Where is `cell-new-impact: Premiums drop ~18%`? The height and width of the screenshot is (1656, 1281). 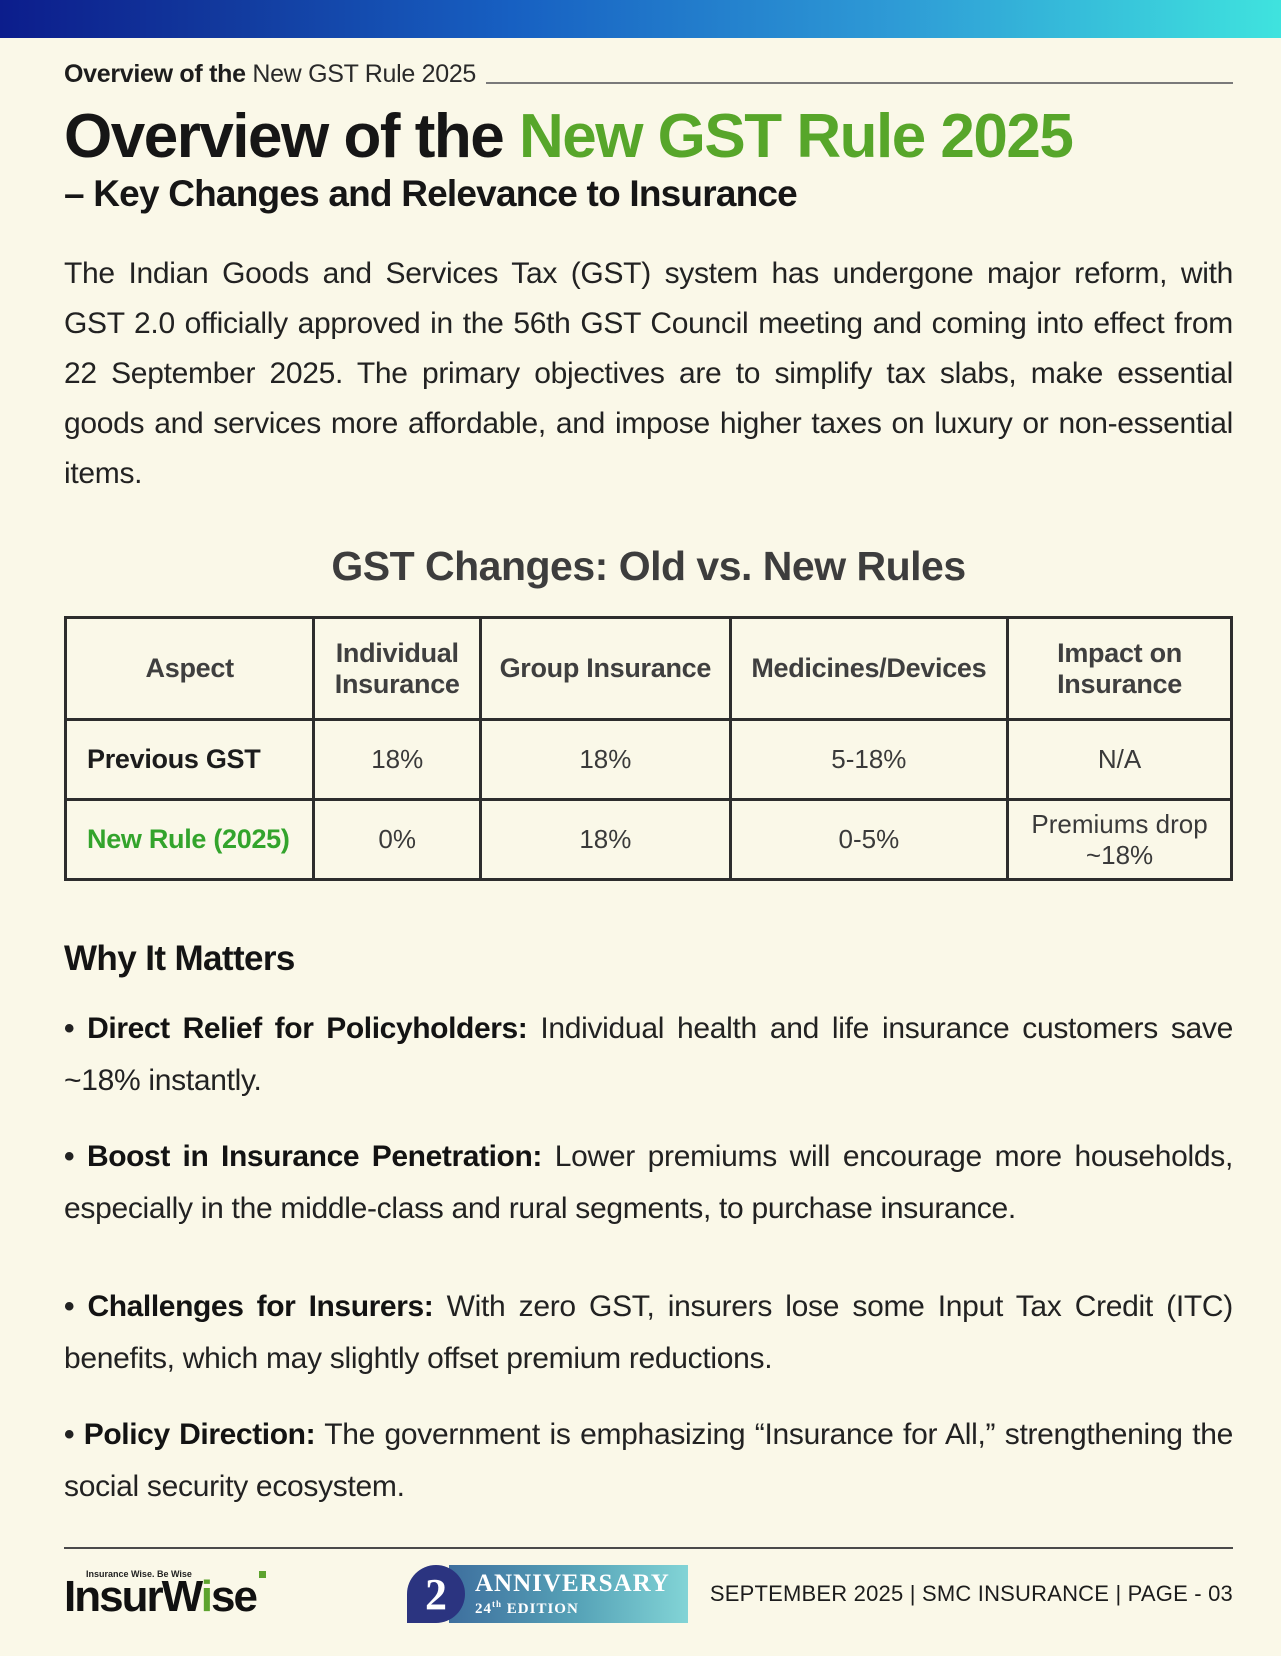 cell-new-impact: Premiums drop ~18% is located at coordinates (1119, 840).